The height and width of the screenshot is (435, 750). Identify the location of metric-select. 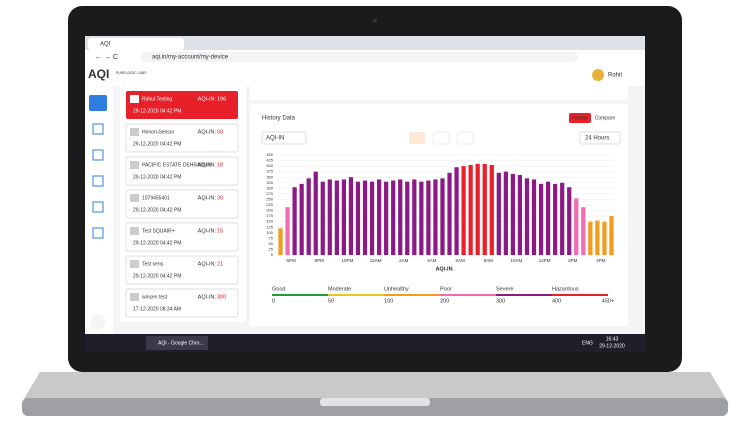
(284, 138).